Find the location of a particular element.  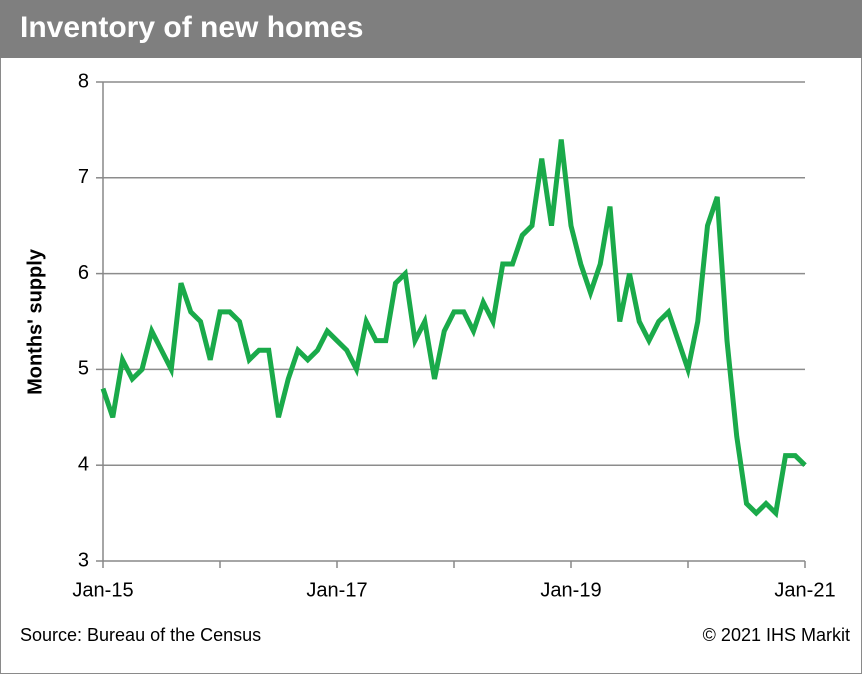

header-bar is located at coordinates (431, 29).